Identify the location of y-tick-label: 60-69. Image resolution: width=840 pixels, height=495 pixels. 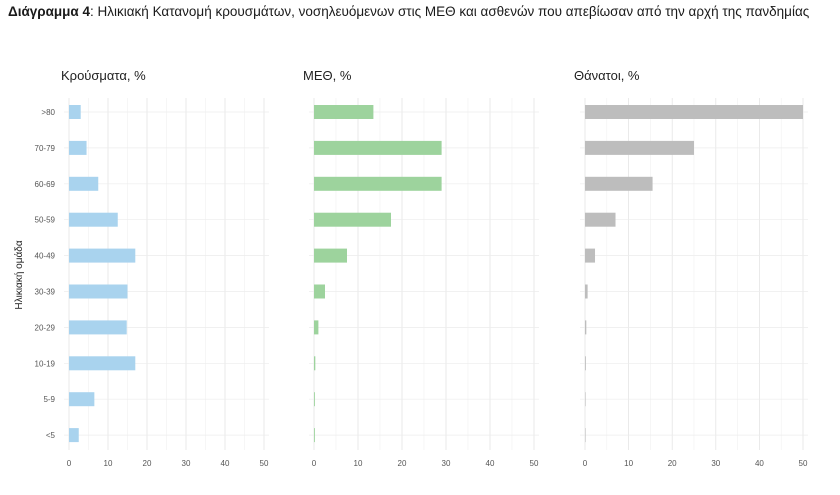
(45, 184).